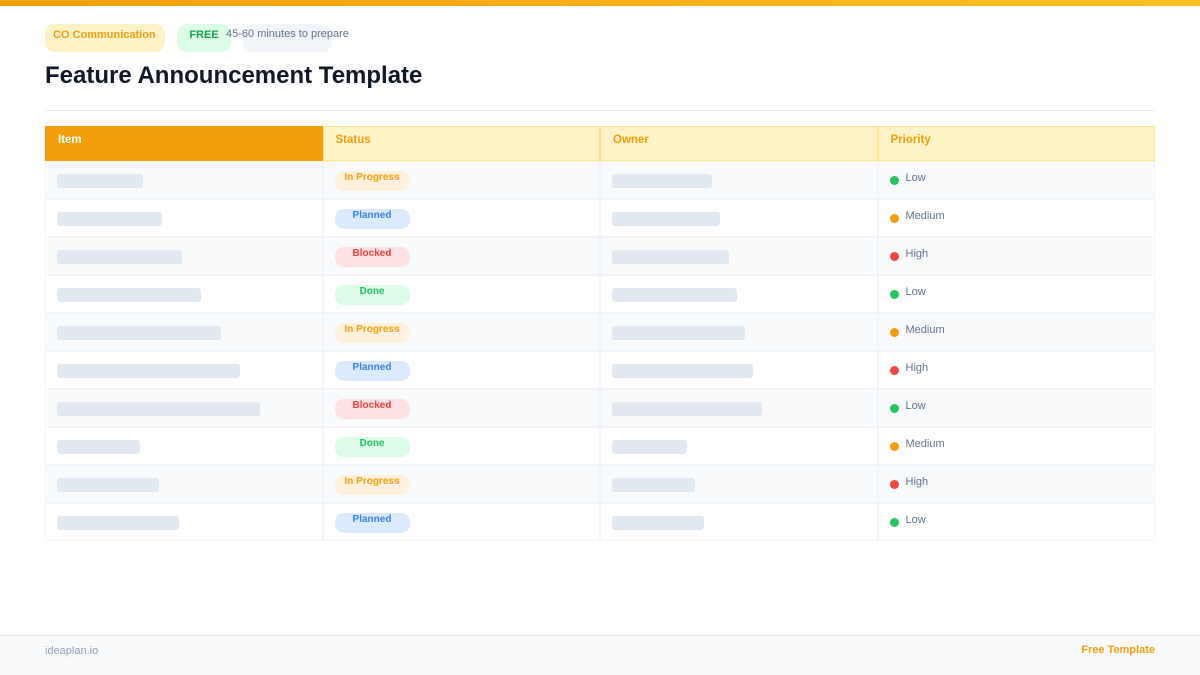 This screenshot has width=1200, height=675. Describe the element at coordinates (461, 143) in the screenshot. I see `column-header: Status` at that location.